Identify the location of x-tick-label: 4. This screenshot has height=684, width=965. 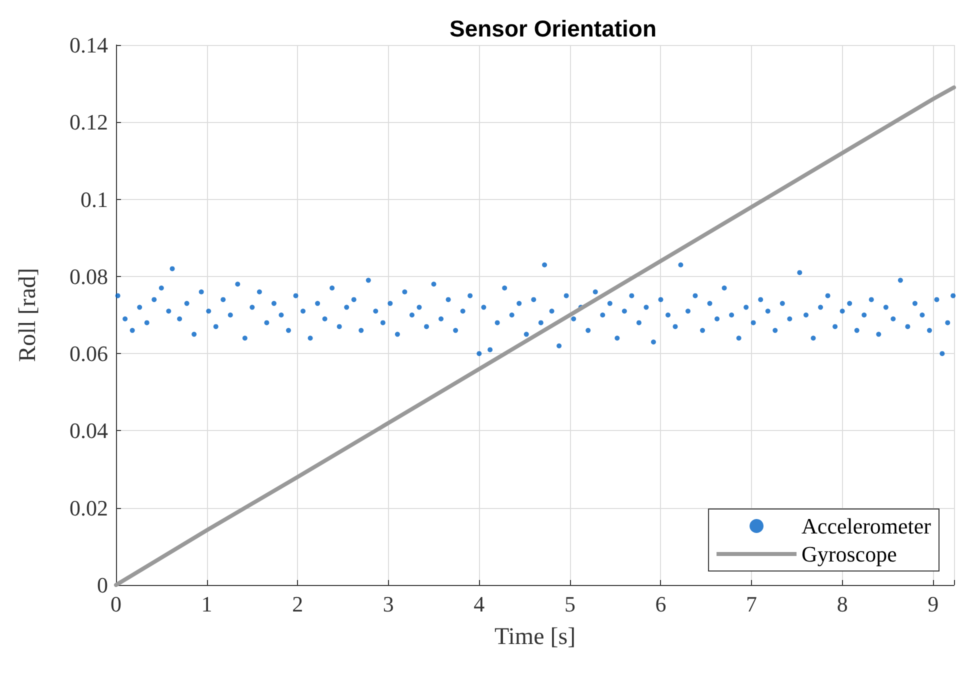
(479, 604).